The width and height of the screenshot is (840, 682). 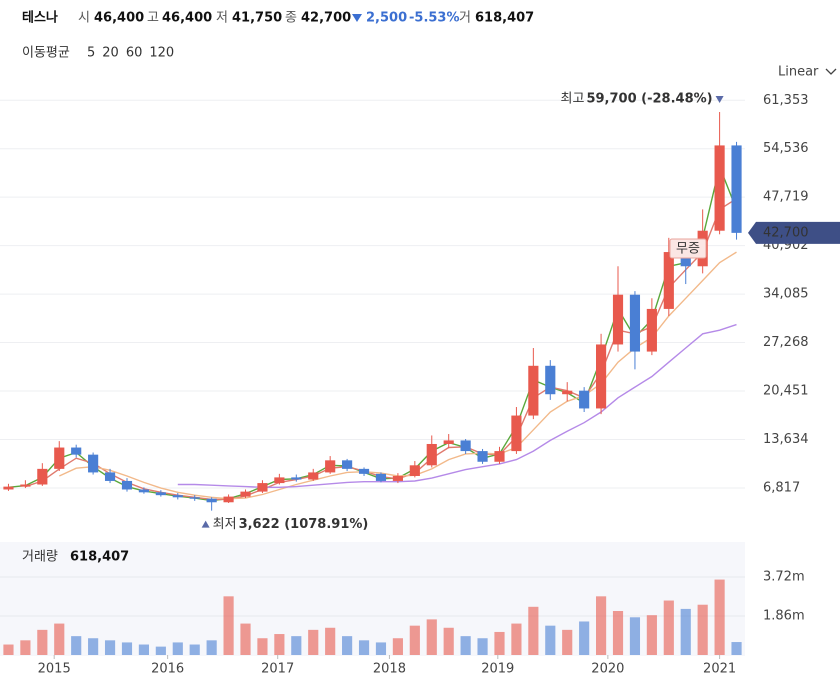 What do you see at coordinates (99, 557) in the screenshot?
I see `volume-last: 618,407` at bounding box center [99, 557].